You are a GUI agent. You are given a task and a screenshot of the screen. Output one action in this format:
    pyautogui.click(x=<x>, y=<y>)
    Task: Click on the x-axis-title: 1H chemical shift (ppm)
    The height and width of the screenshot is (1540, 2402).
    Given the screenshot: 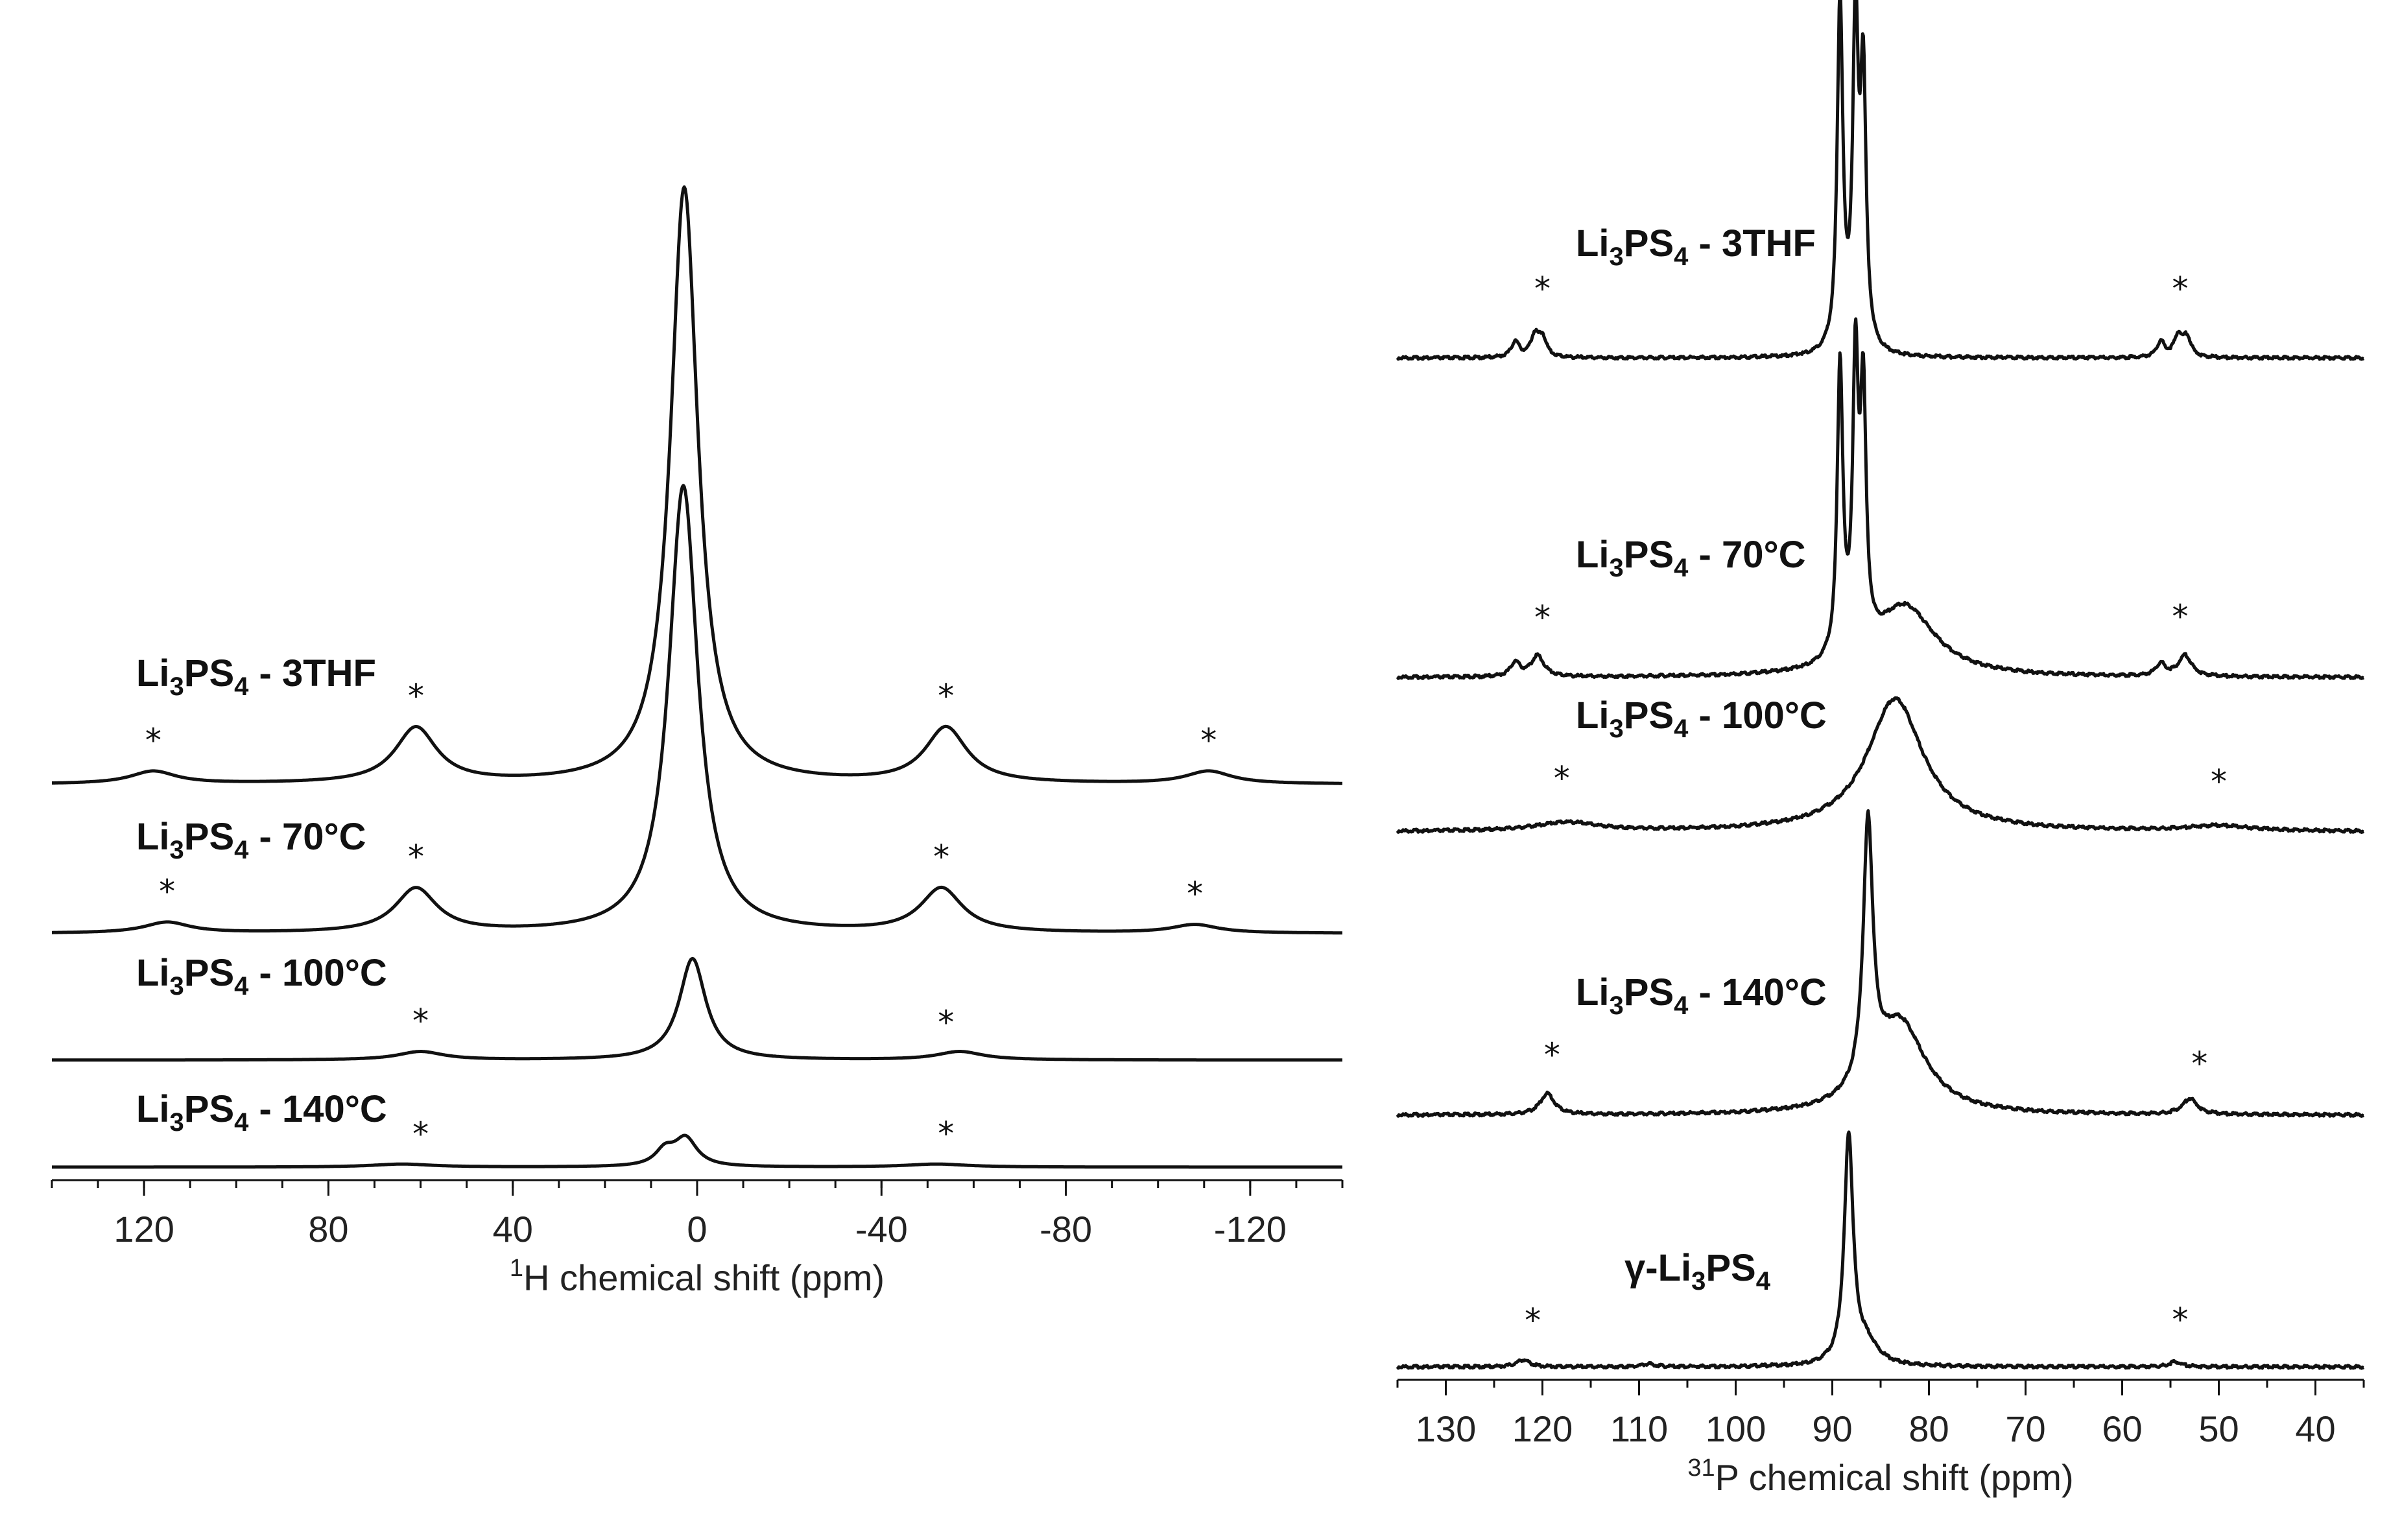 What is the action you would take?
    pyautogui.click(x=697, y=1276)
    